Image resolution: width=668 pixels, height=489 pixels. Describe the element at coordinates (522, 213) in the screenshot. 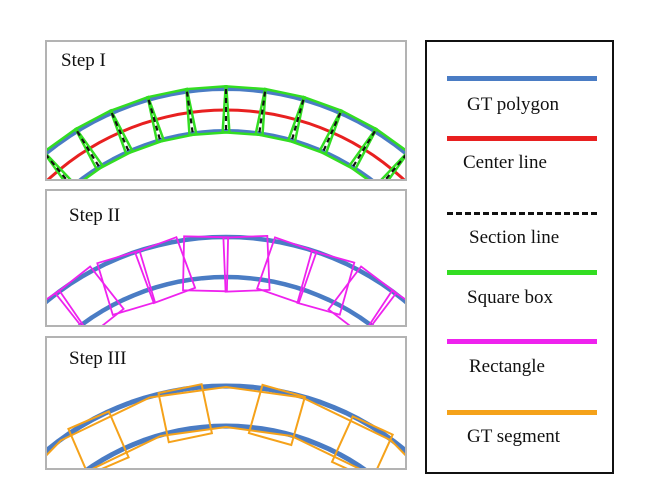

I see `legend-swatch-section-line` at that location.